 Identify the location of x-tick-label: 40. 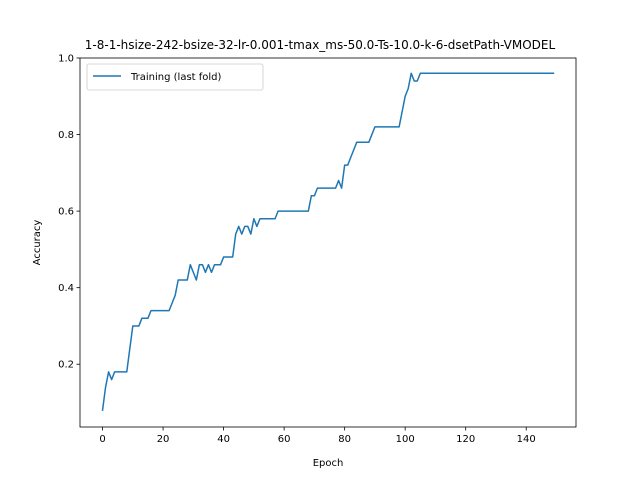
(223, 439).